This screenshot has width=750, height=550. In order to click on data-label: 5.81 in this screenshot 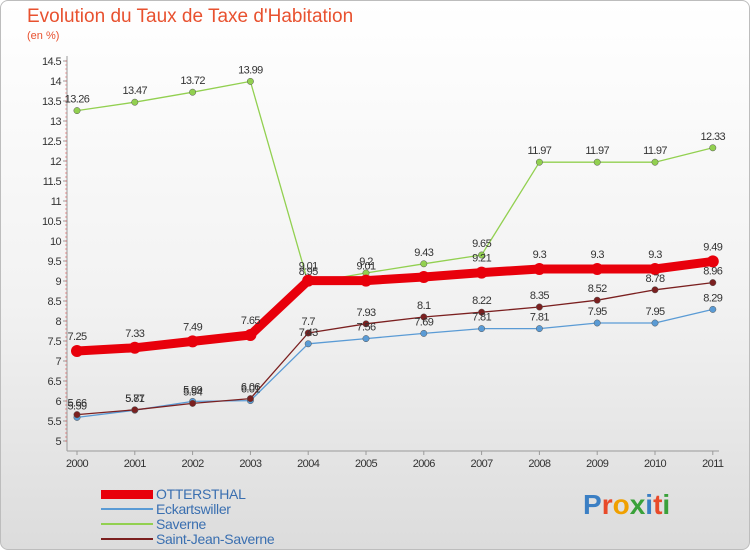, I will do `click(134, 399)`.